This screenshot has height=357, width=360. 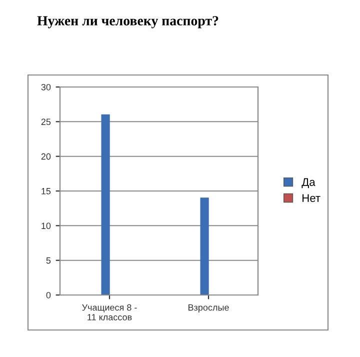 What do you see at coordinates (208, 308) in the screenshot?
I see `x-tick-label: Взрослые` at bounding box center [208, 308].